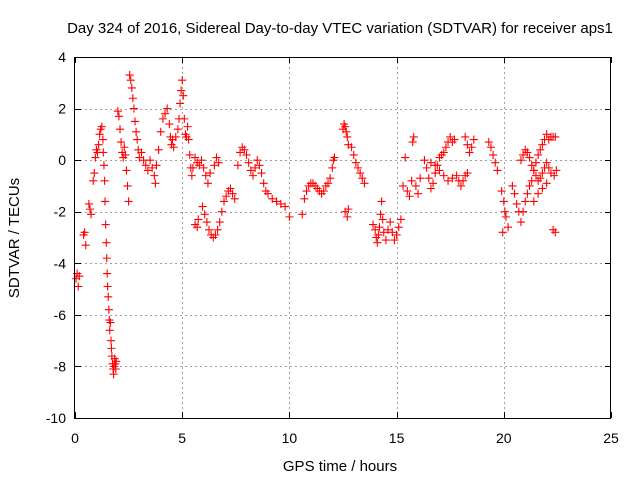 The height and width of the screenshot is (480, 640). Describe the element at coordinates (62, 57) in the screenshot. I see `y-tick-label: 4` at that location.